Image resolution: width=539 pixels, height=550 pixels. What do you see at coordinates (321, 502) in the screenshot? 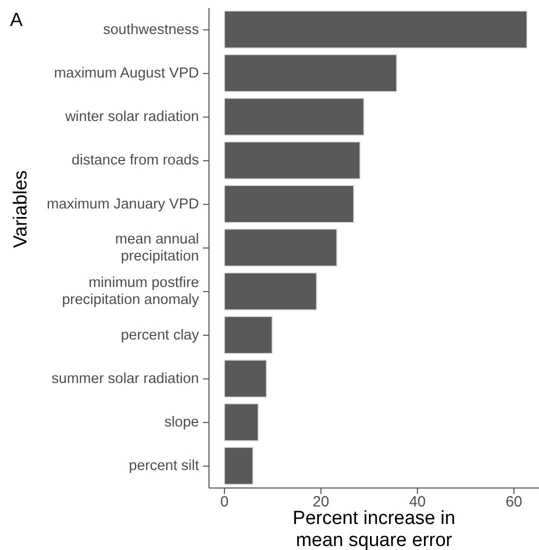
I see `x-tick-label: 20` at bounding box center [321, 502].